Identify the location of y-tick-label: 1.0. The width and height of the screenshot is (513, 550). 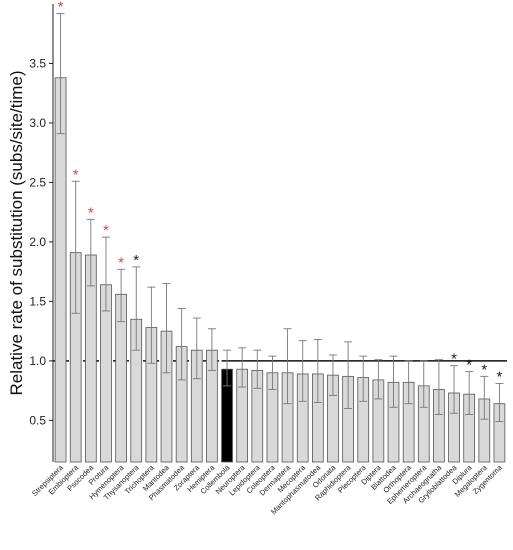
(37, 361).